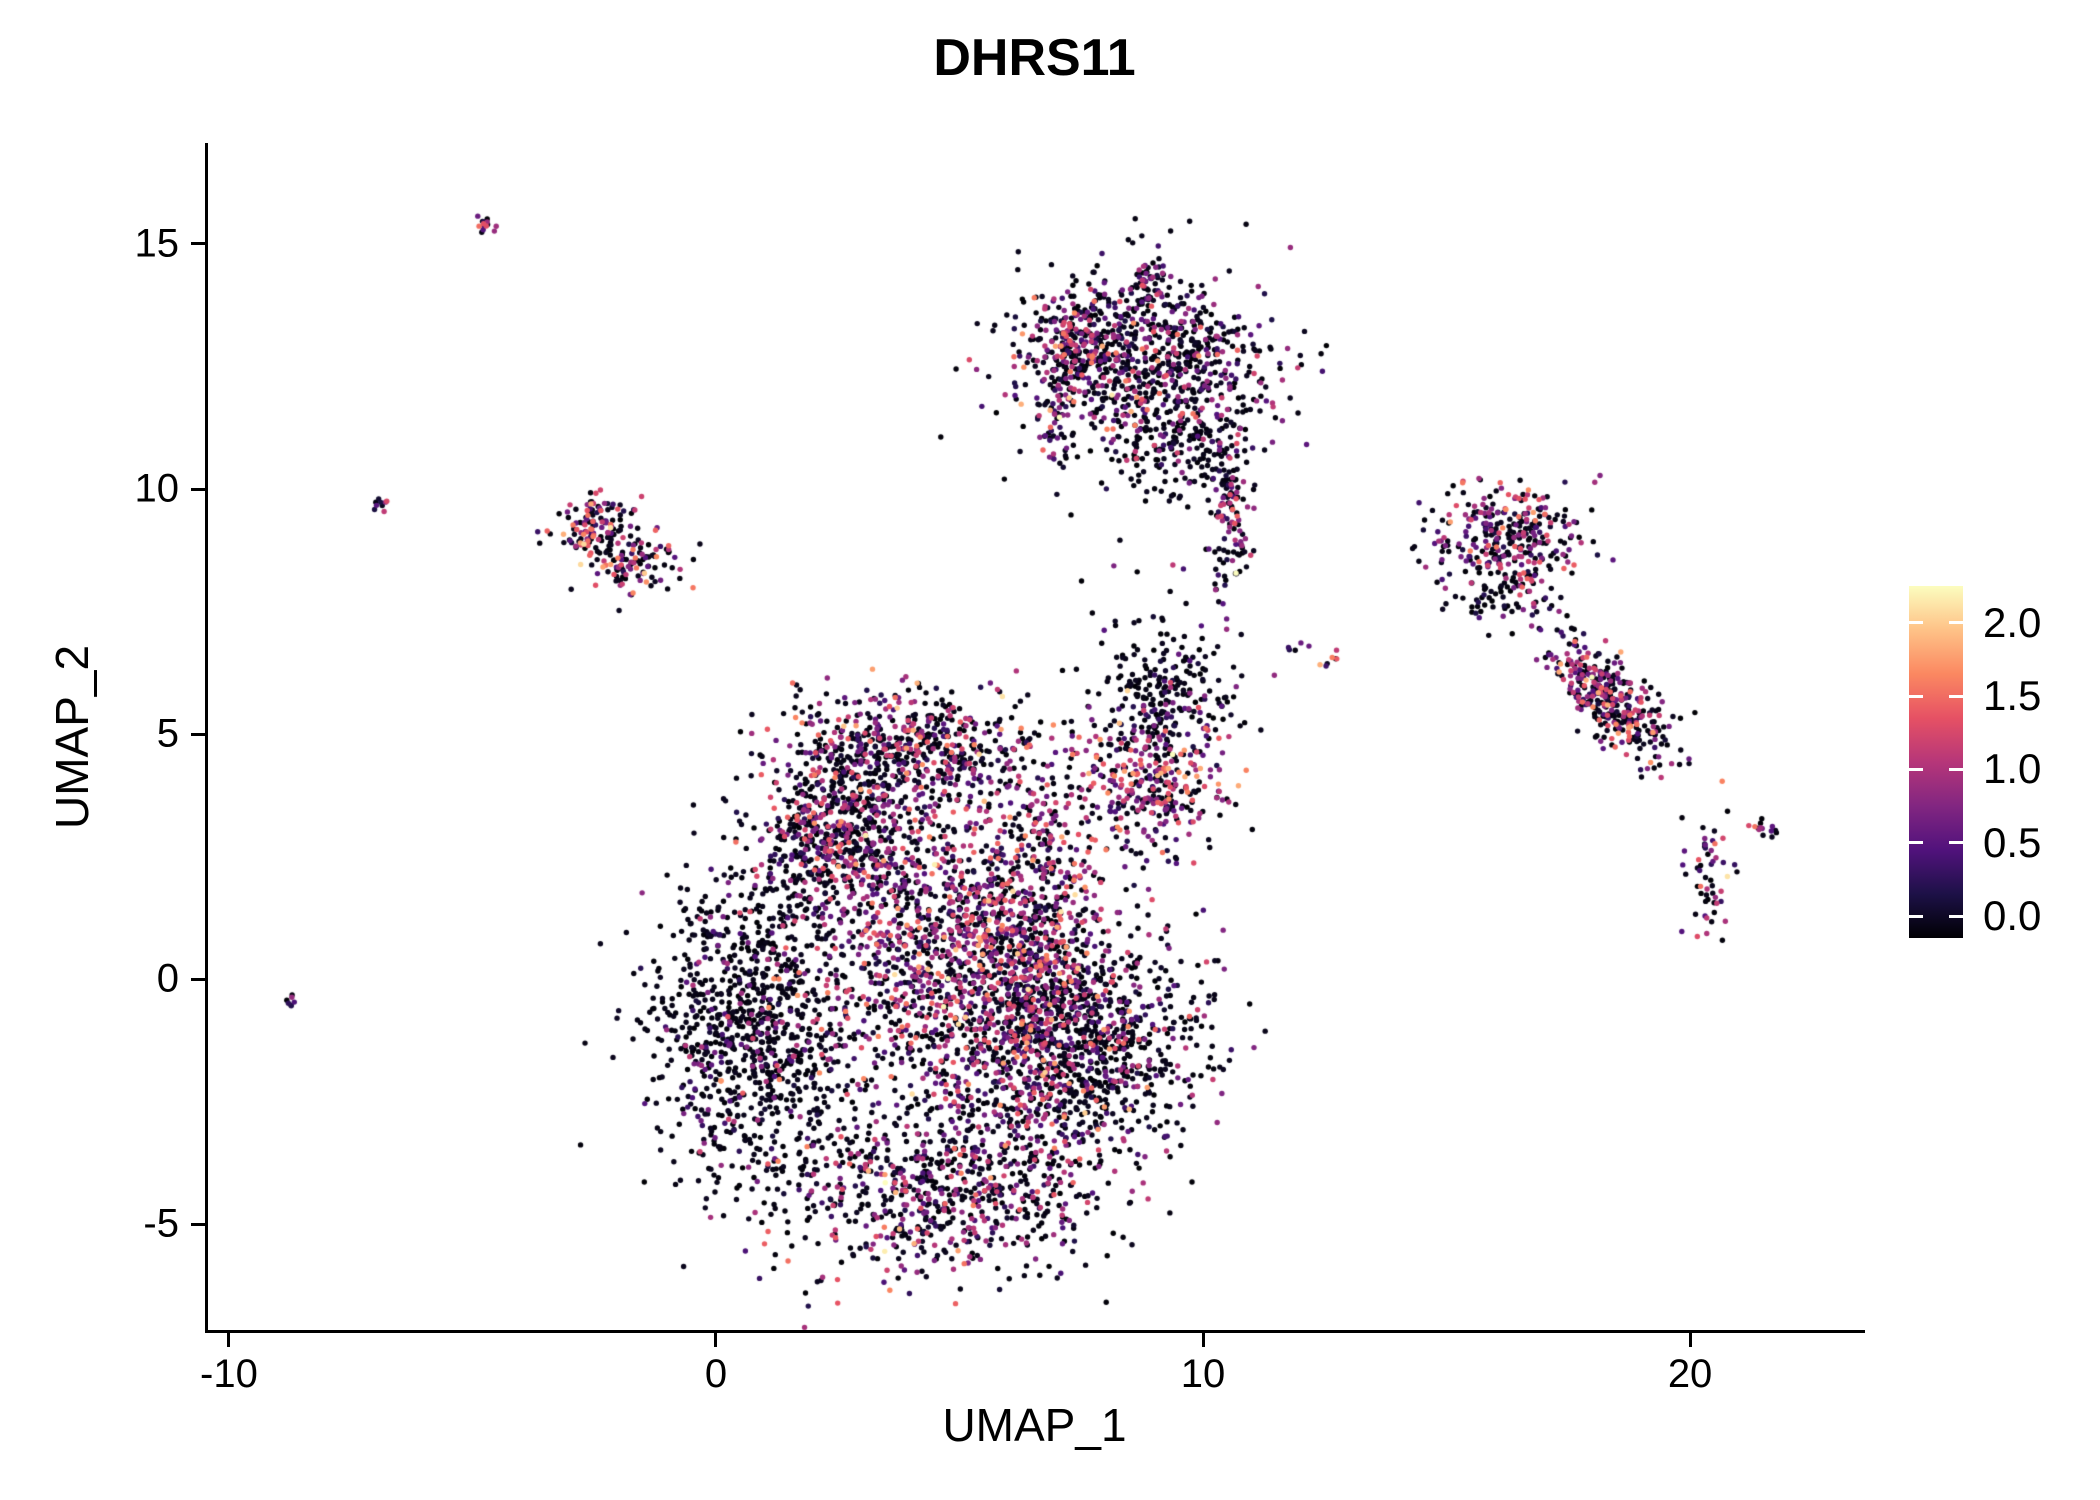 The image size is (2100, 1500). Describe the element at coordinates (2012, 769) in the screenshot. I see `colorbar-tick-label: 1.0` at that location.